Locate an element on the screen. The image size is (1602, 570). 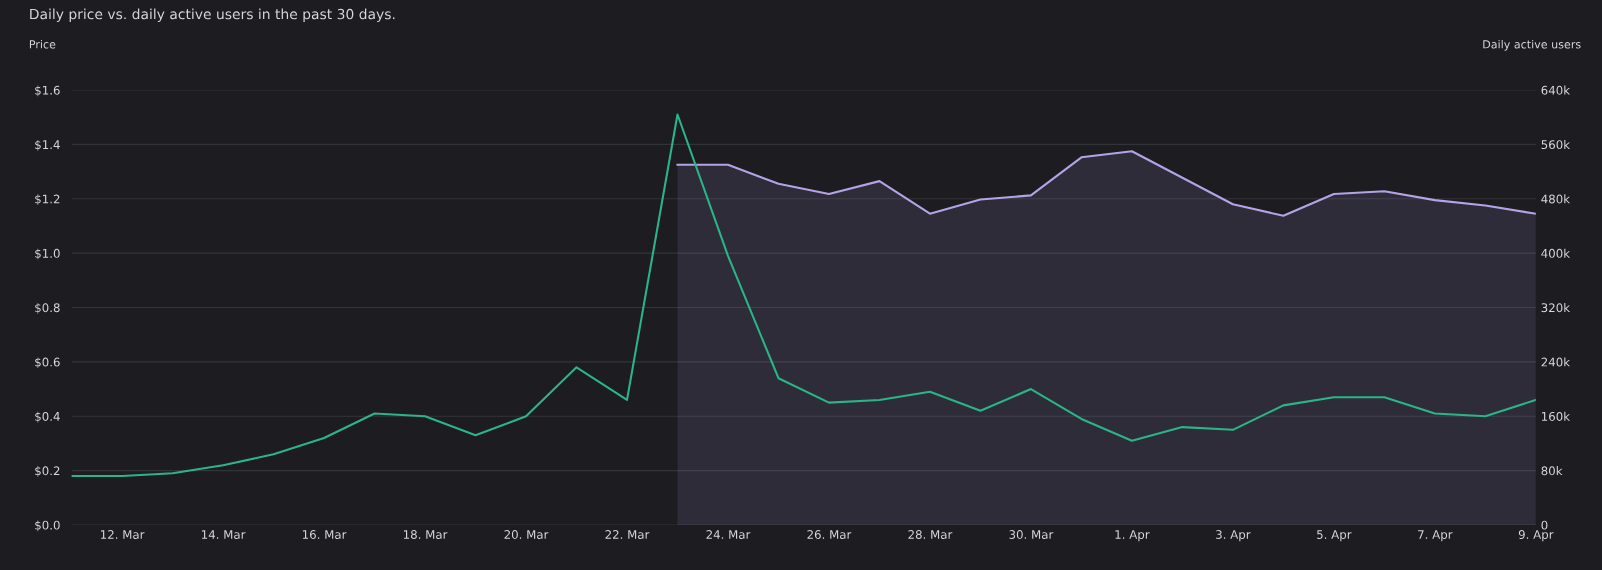
x-tick-label: 24. Mar is located at coordinates (728, 534).